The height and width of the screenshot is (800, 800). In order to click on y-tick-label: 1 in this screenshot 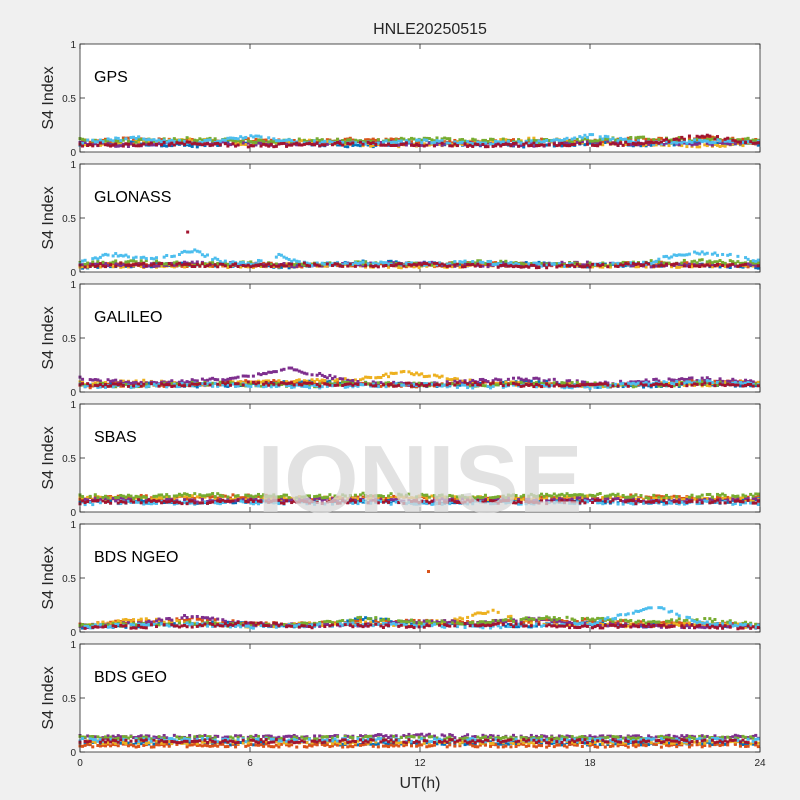, I will do `click(73, 45)`.